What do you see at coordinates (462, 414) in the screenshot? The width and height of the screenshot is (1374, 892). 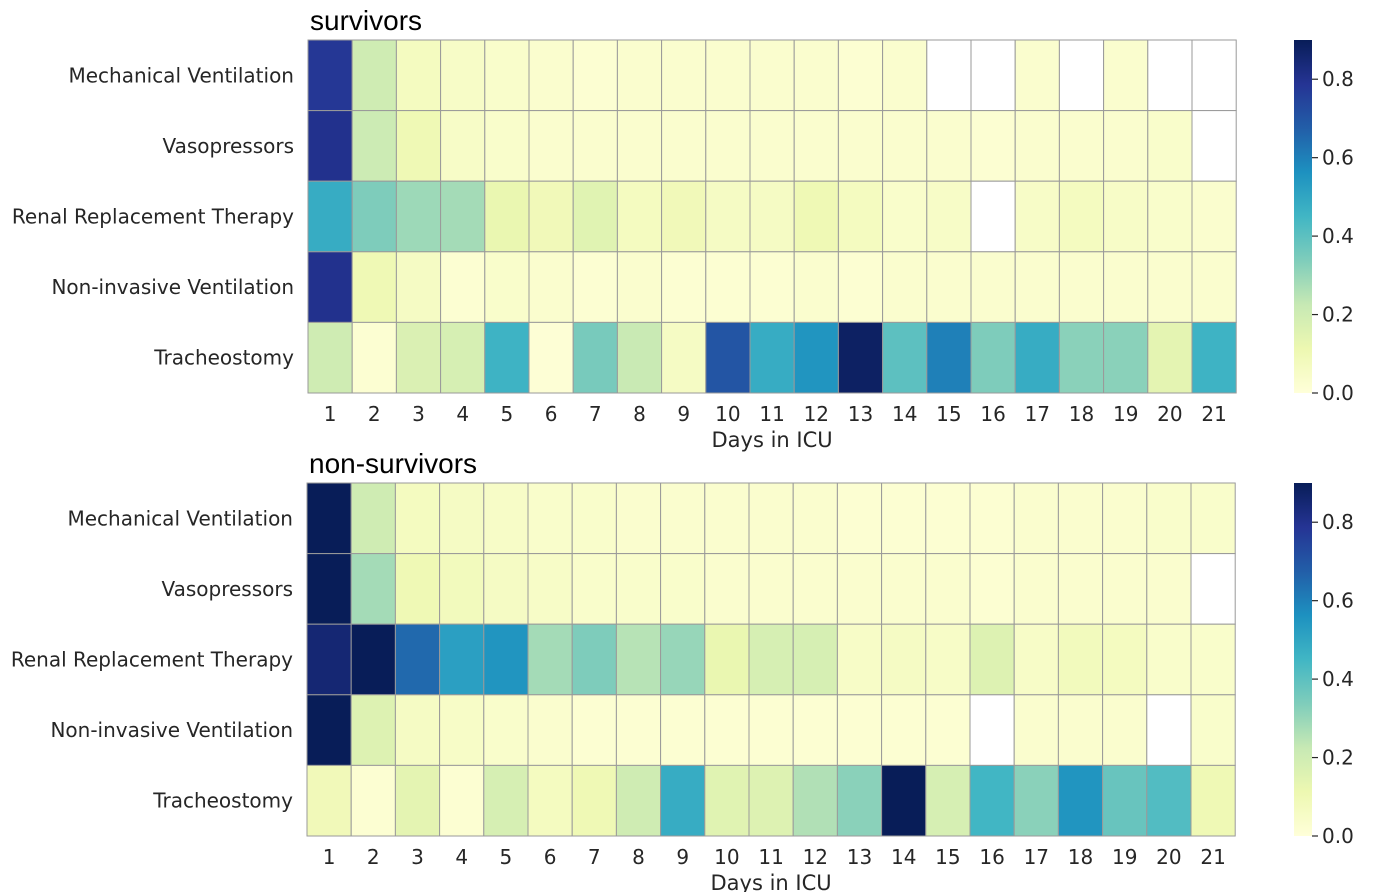 I see `x-tick-label: 4` at bounding box center [462, 414].